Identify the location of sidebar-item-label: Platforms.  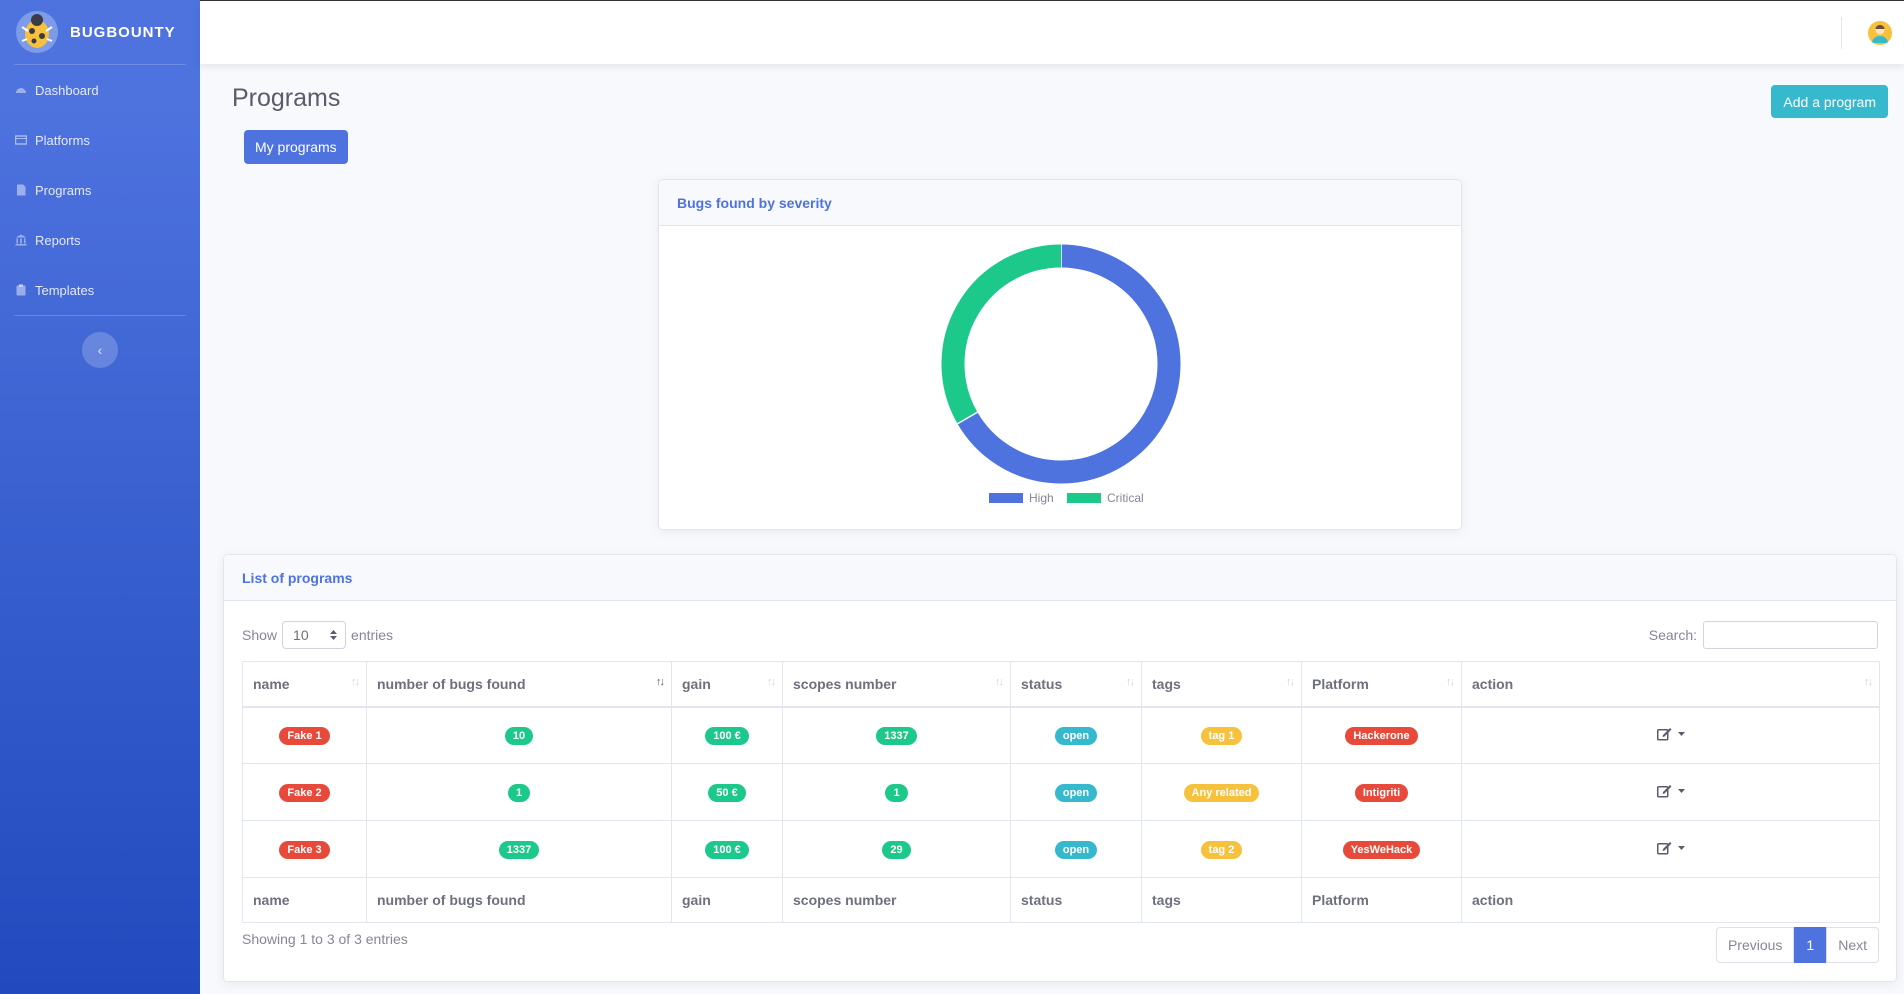
(62, 140).